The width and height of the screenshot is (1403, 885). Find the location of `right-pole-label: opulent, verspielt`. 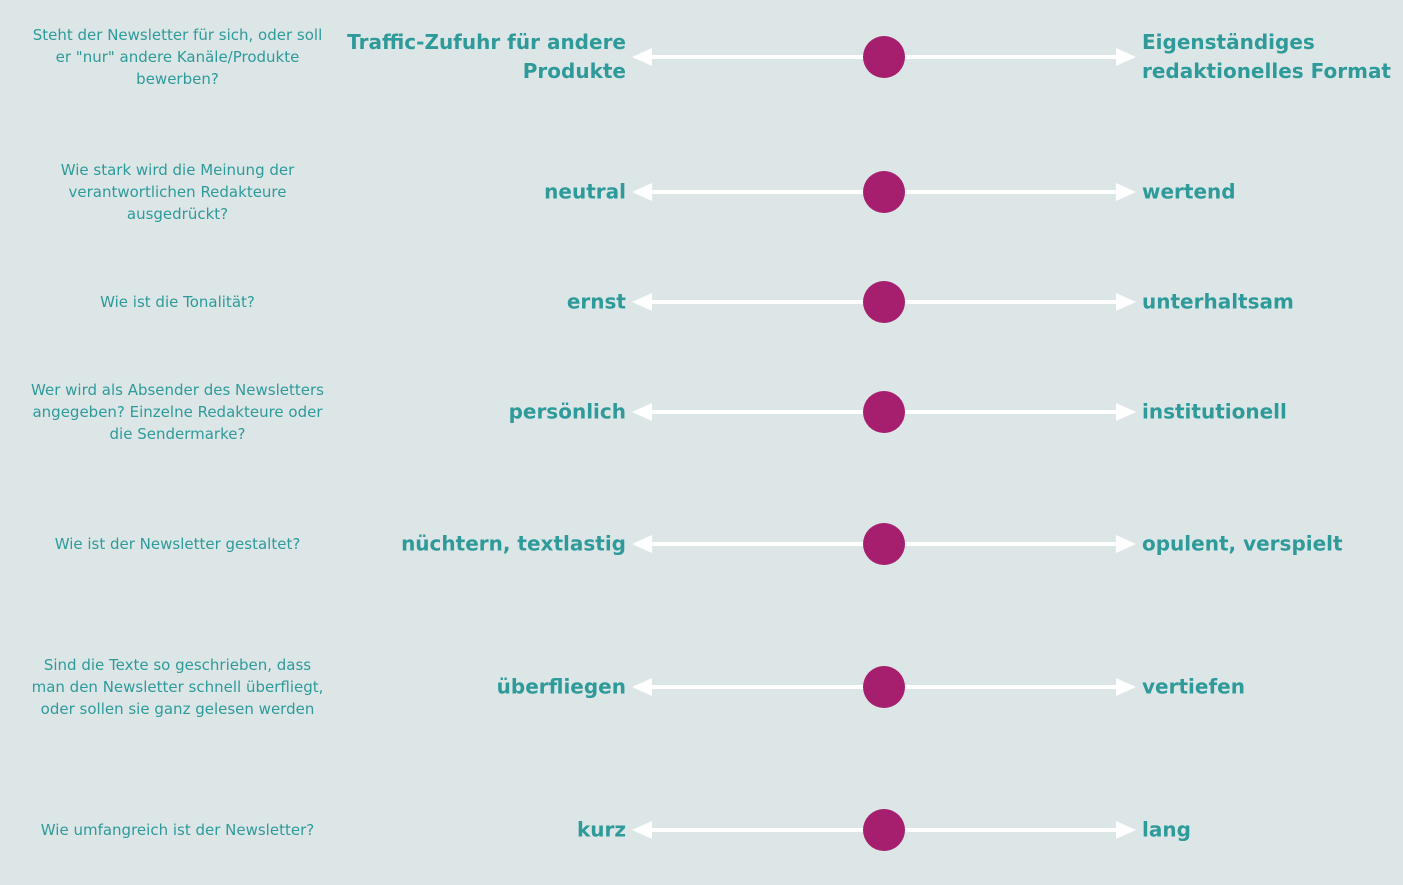

right-pole-label: opulent, verspielt is located at coordinates (1242, 543).